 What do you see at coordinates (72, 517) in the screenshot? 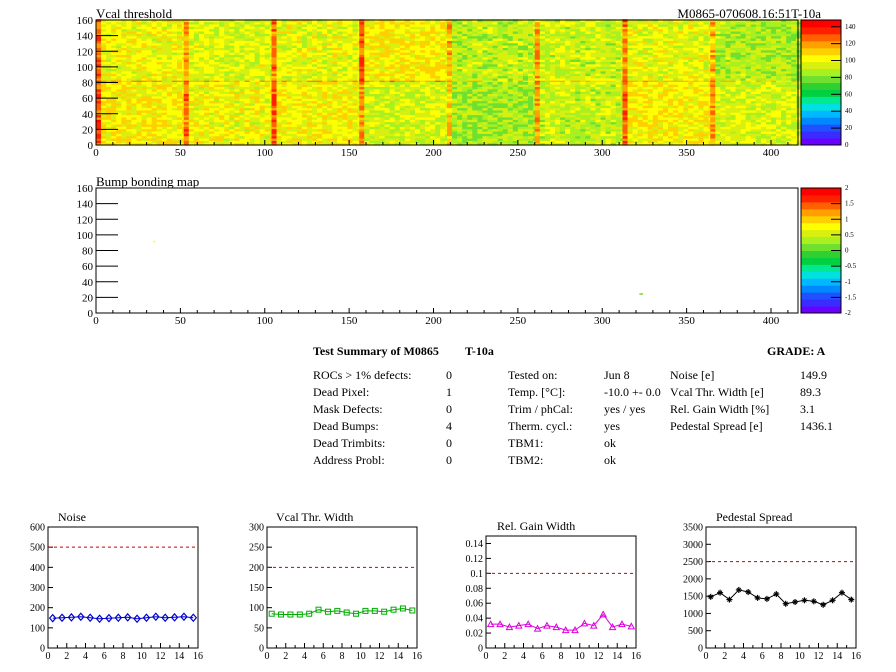
I see `chart-title: Noise` at bounding box center [72, 517].